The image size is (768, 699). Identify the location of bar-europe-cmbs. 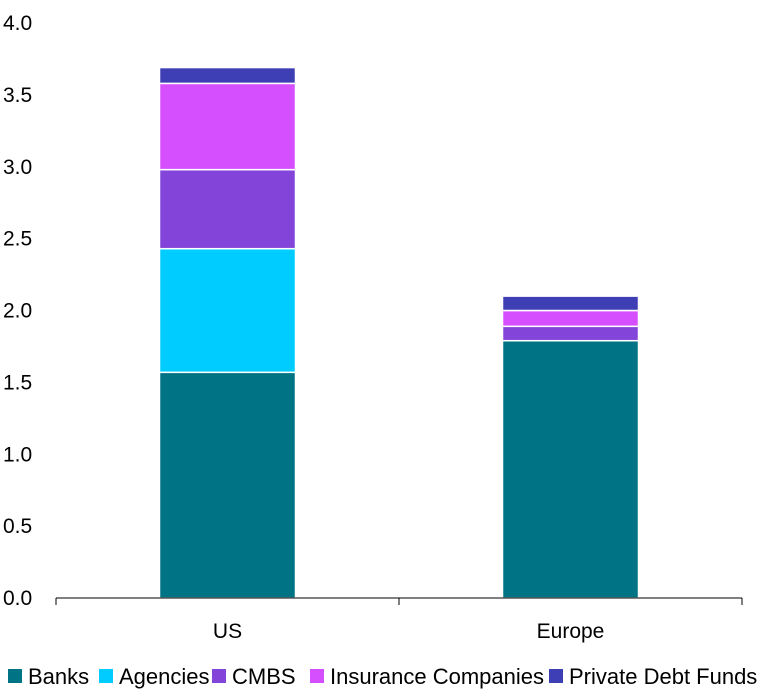
(570, 333).